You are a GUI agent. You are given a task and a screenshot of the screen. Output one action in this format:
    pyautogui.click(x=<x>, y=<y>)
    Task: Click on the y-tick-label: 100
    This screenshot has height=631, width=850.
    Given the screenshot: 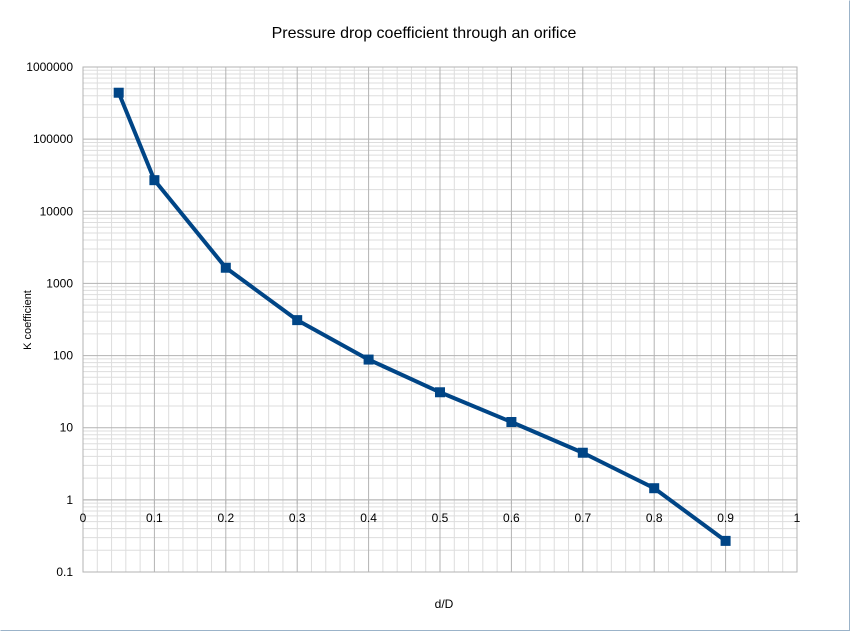 What is the action you would take?
    pyautogui.click(x=63, y=356)
    